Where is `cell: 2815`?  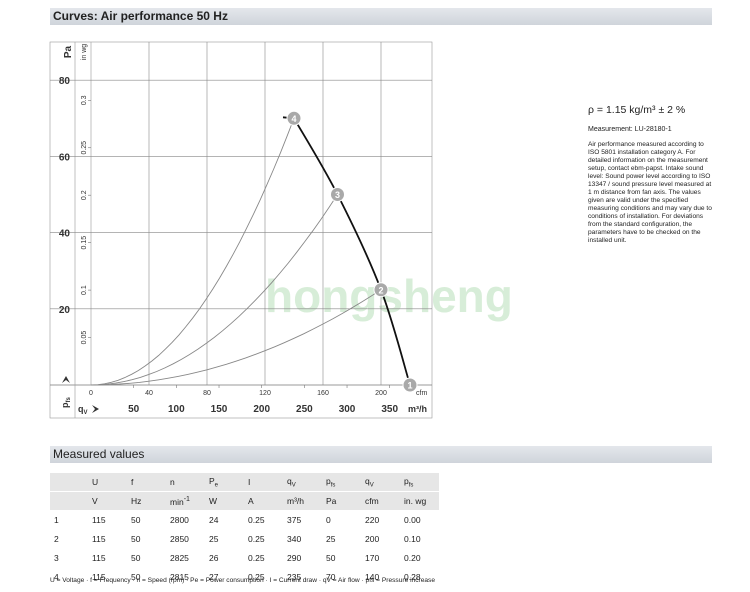 cell: 2815 is located at coordinates (185, 577).